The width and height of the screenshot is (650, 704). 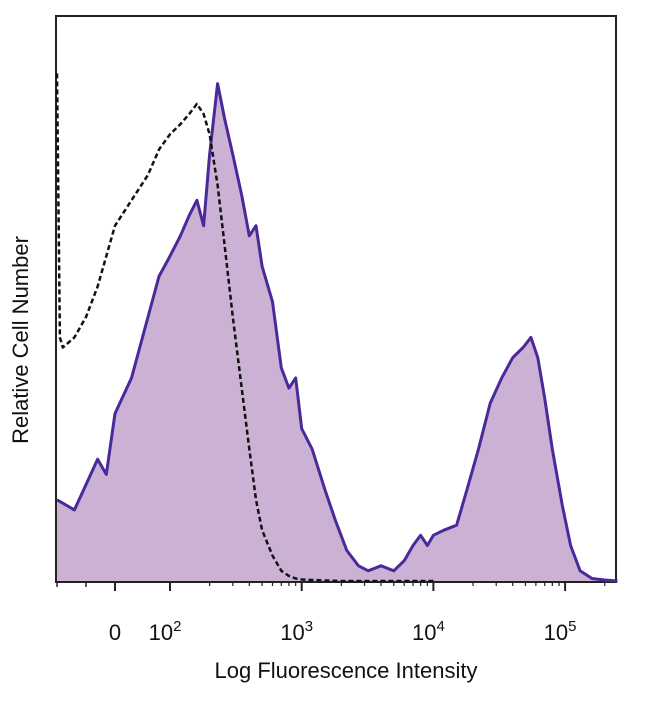 I want to click on x-tick-label: 10³, so click(x=296, y=631).